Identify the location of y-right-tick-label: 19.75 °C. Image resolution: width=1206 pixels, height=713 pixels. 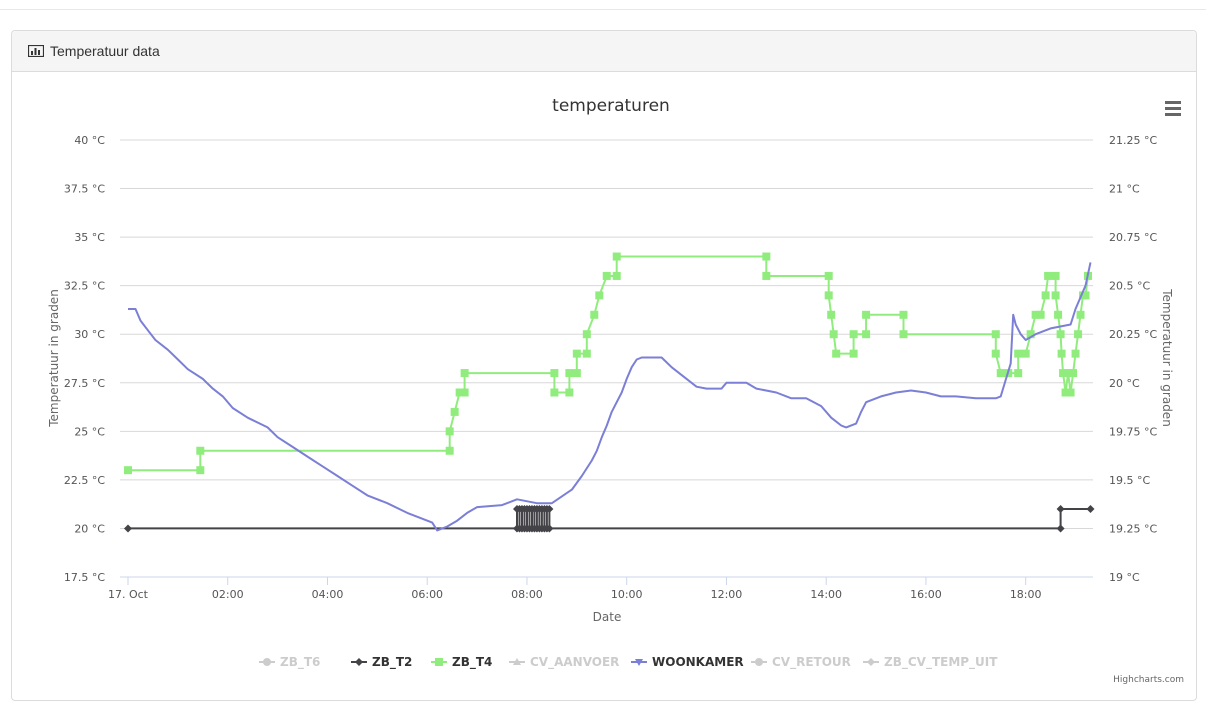
(1133, 431).